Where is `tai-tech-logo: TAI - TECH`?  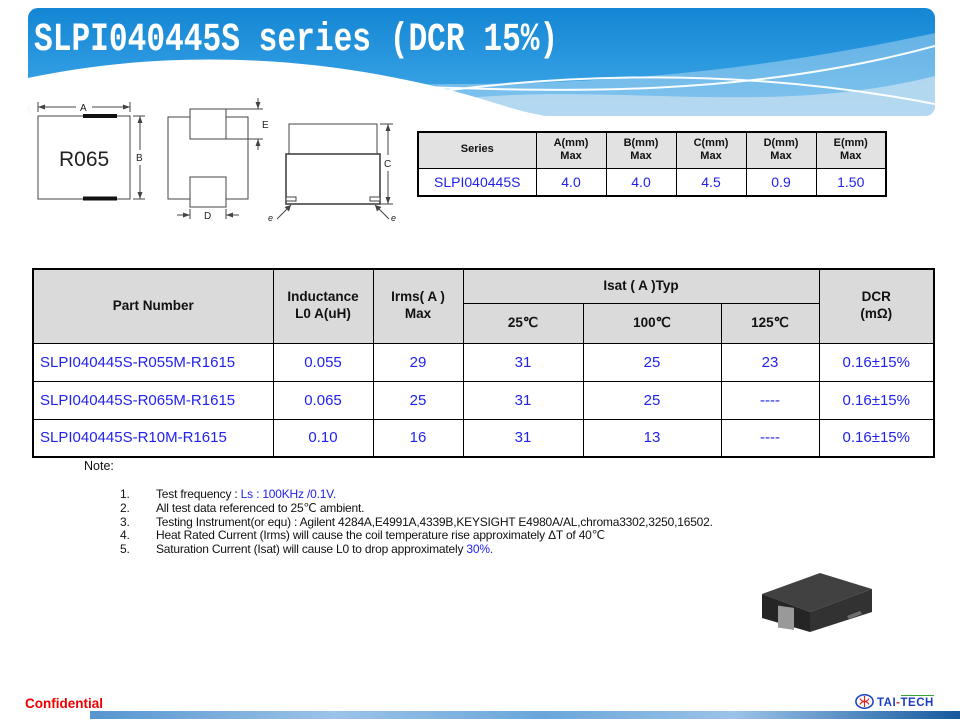 tai-tech-logo: TAI - TECH is located at coordinates (894, 701).